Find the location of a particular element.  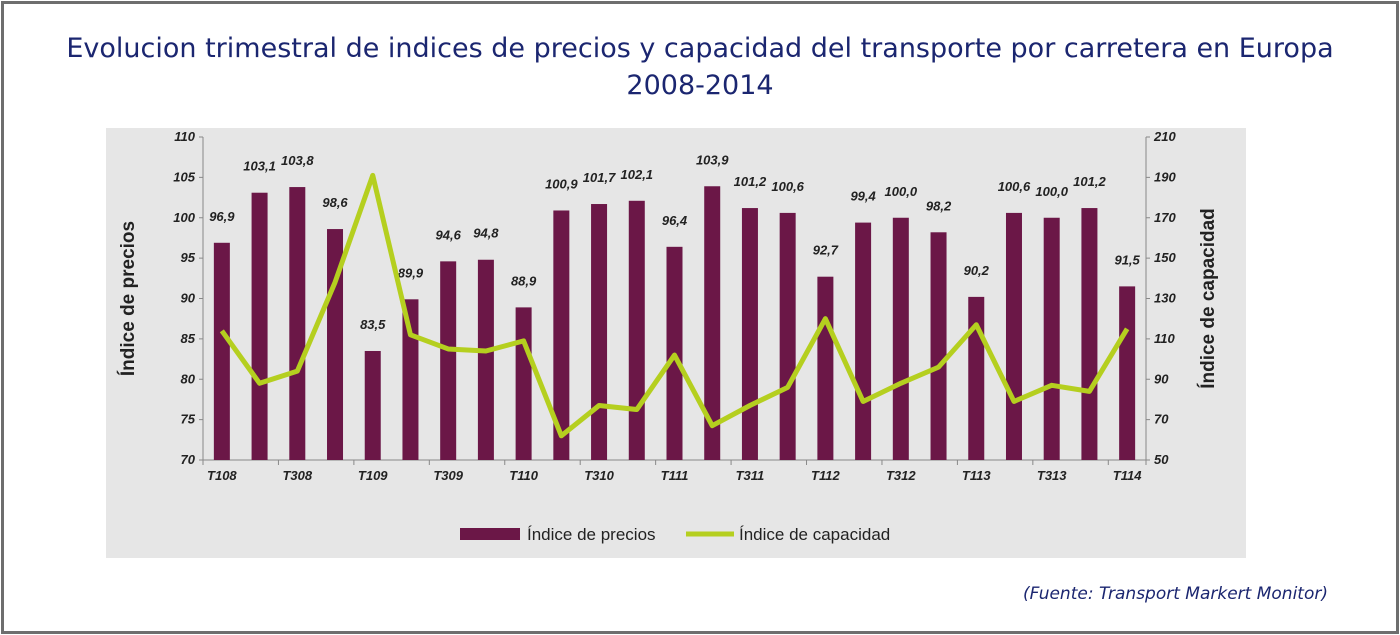

left-tick-label: 90 is located at coordinates (188, 298).